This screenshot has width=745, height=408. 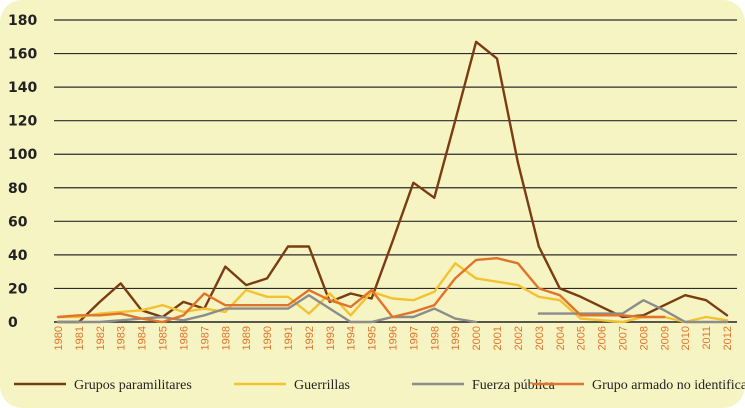 I want to click on x-tick-label: 2007, so click(x=623, y=338).